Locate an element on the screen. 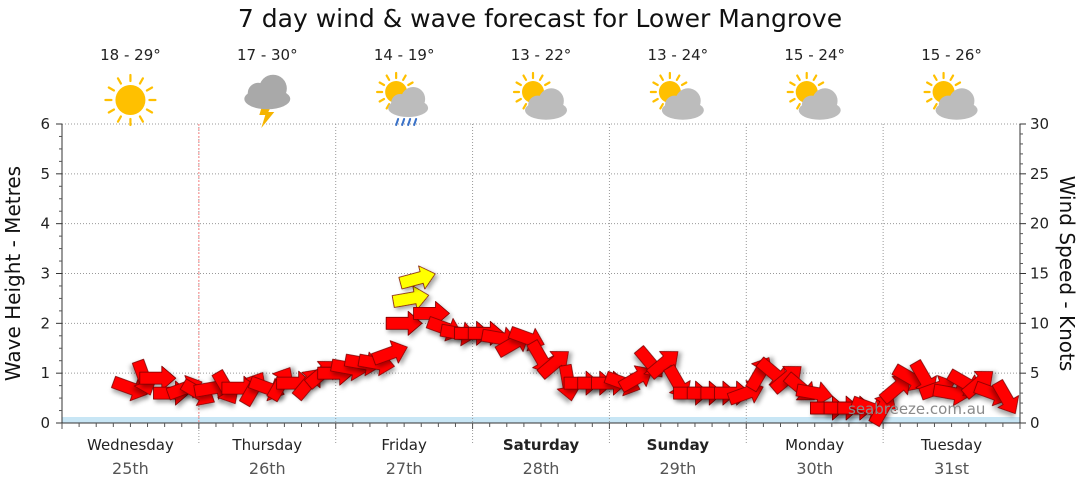 The image size is (1080, 490). left-tick-label: 3 is located at coordinates (45, 274).